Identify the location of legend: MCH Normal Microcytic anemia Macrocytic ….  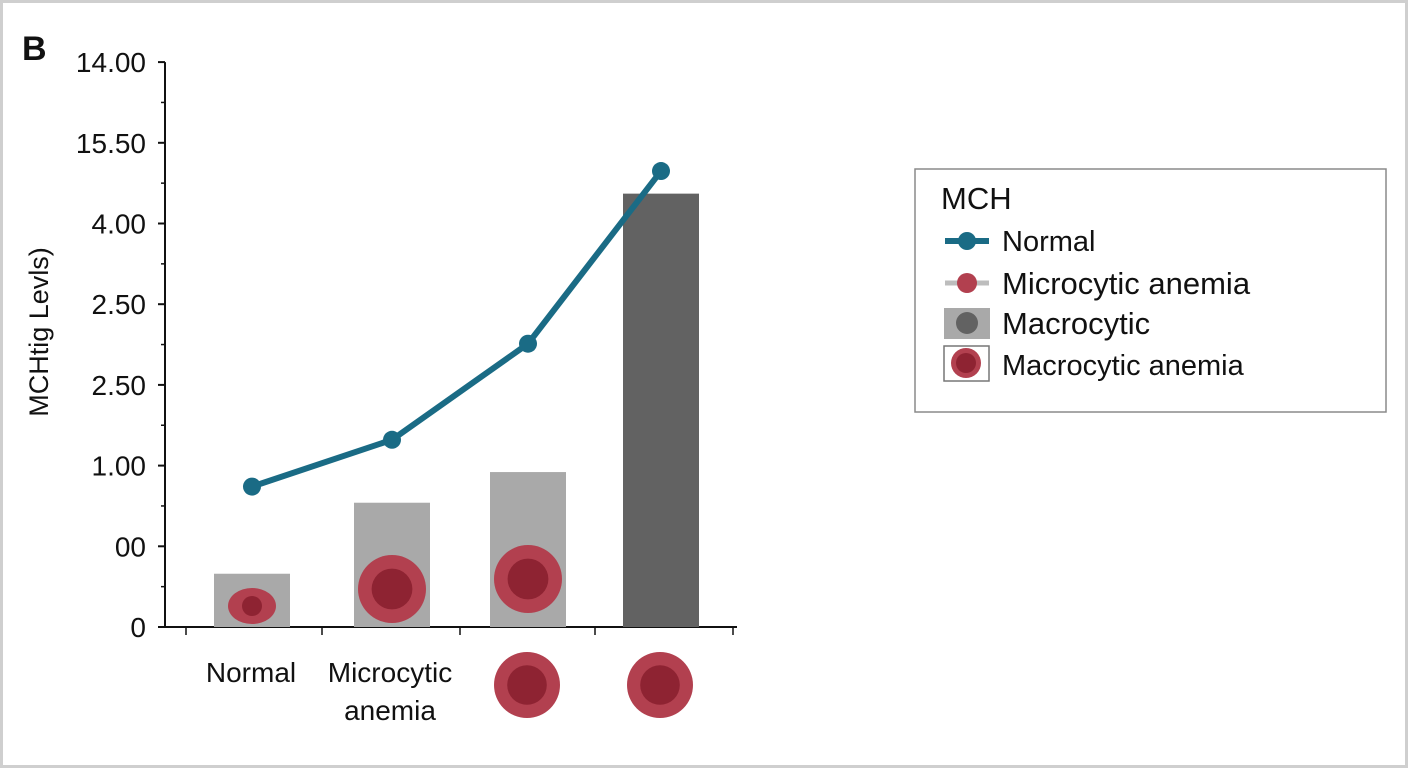
(1150, 290).